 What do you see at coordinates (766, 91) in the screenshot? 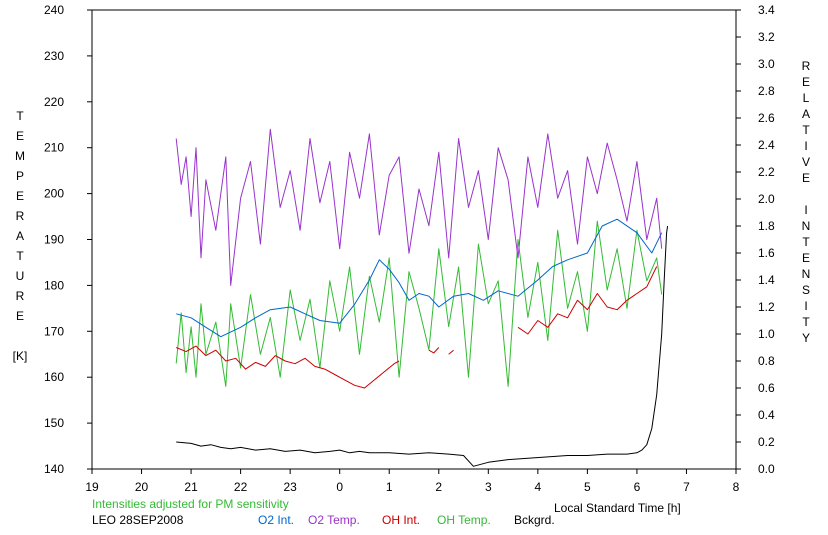
I see `y-right-tick-label: 2.8` at bounding box center [766, 91].